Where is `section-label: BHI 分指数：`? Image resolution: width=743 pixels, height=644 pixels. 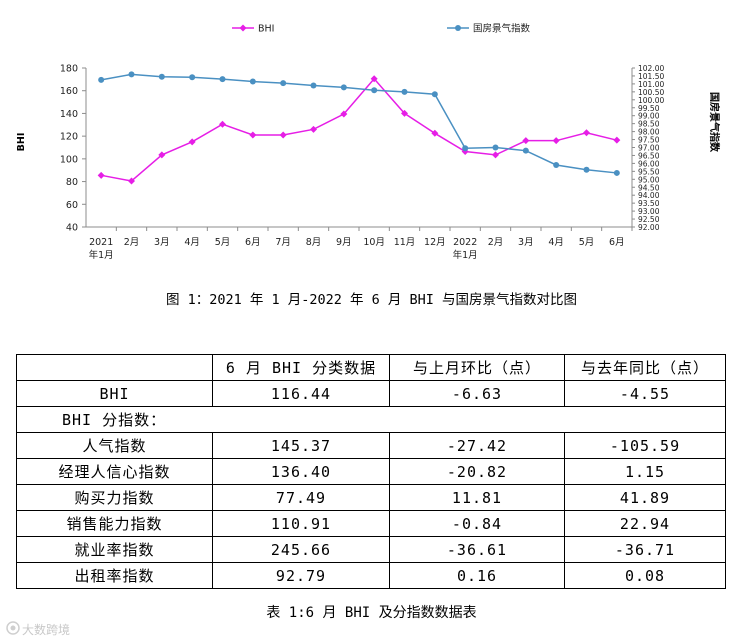 section-label: BHI 分指数： is located at coordinates (203, 419).